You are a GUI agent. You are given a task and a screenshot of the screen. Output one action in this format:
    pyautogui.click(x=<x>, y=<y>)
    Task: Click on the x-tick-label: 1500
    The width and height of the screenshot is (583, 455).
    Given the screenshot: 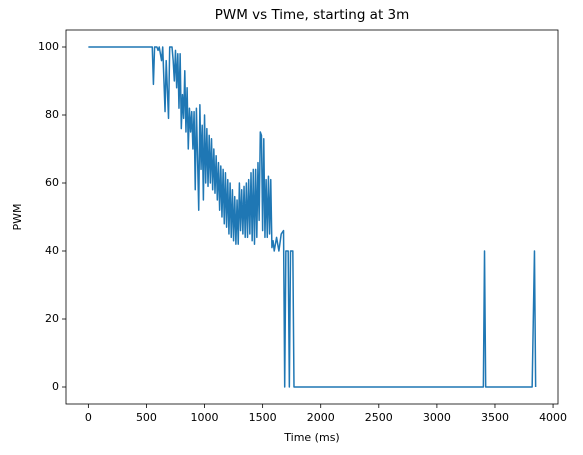 What is the action you would take?
    pyautogui.click(x=263, y=417)
    